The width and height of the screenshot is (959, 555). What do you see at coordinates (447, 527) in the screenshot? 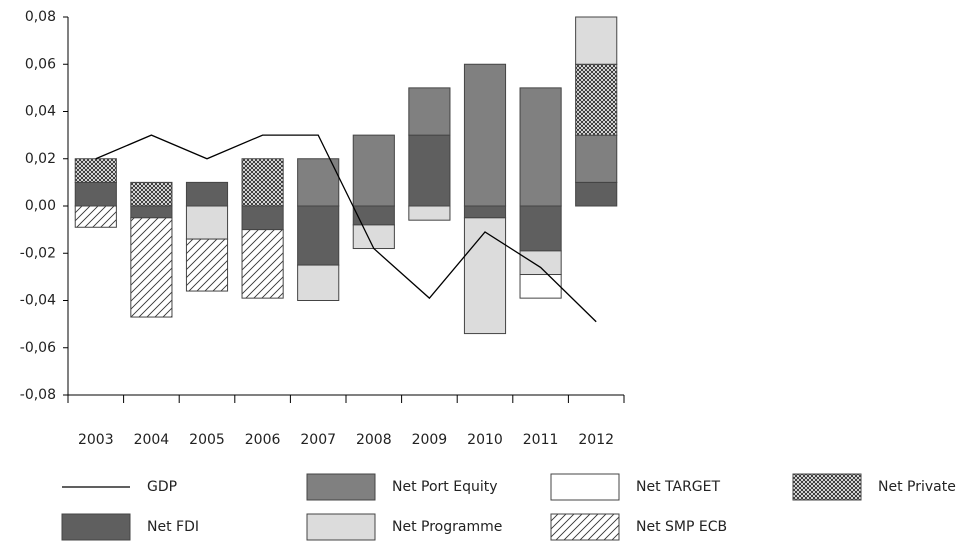
I see `legend-label: Net Programme` at bounding box center [447, 527].